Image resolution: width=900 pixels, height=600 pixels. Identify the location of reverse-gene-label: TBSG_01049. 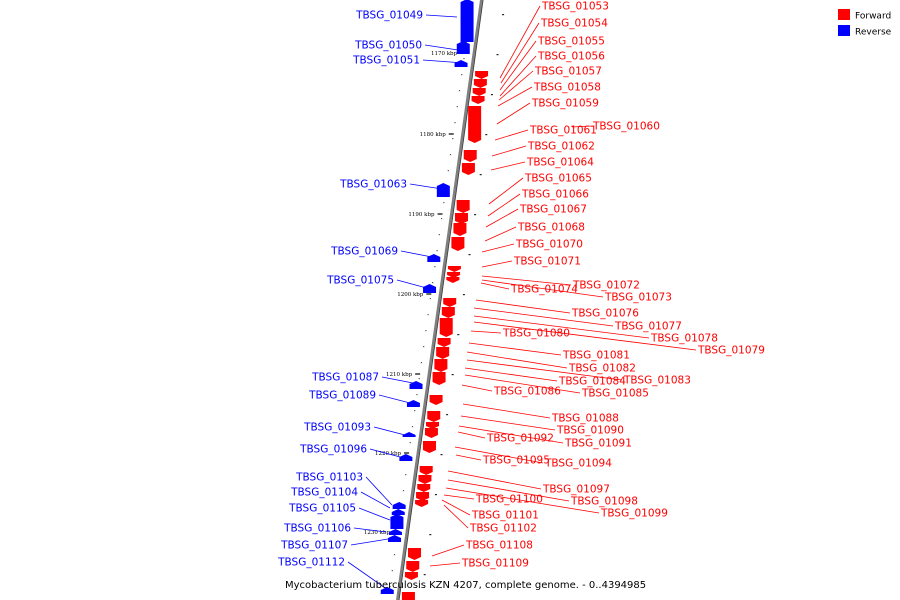
(389, 16).